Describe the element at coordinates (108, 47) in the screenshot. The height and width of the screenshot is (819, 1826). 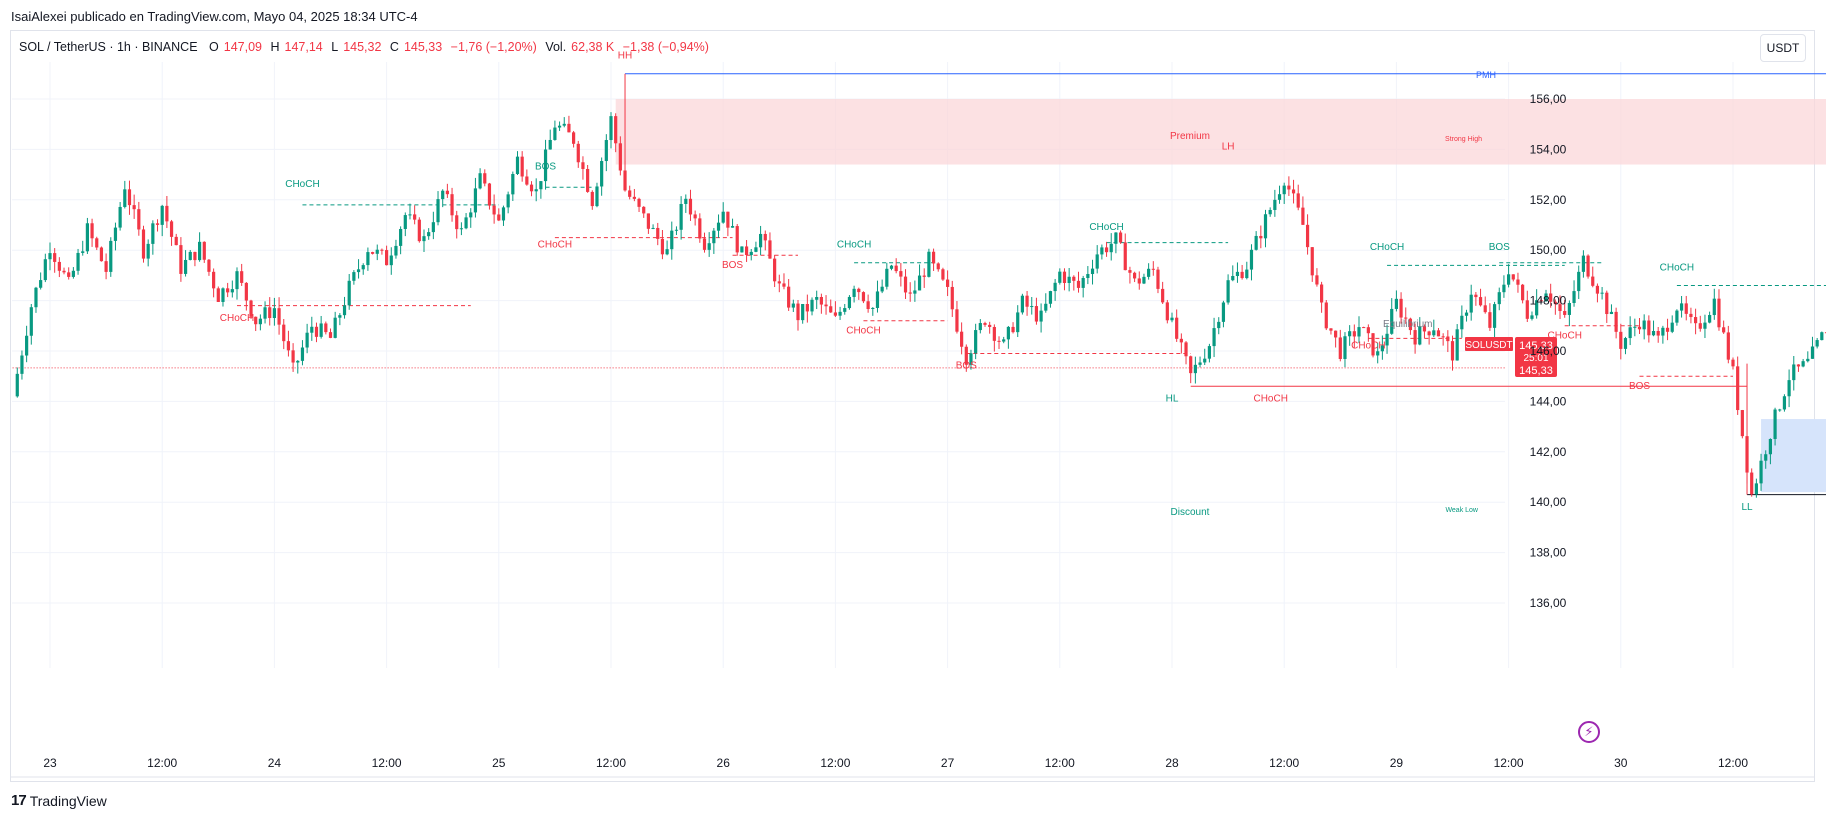
I see `symbol-name: SOL / TetherUS · 1h · BINANCE` at that location.